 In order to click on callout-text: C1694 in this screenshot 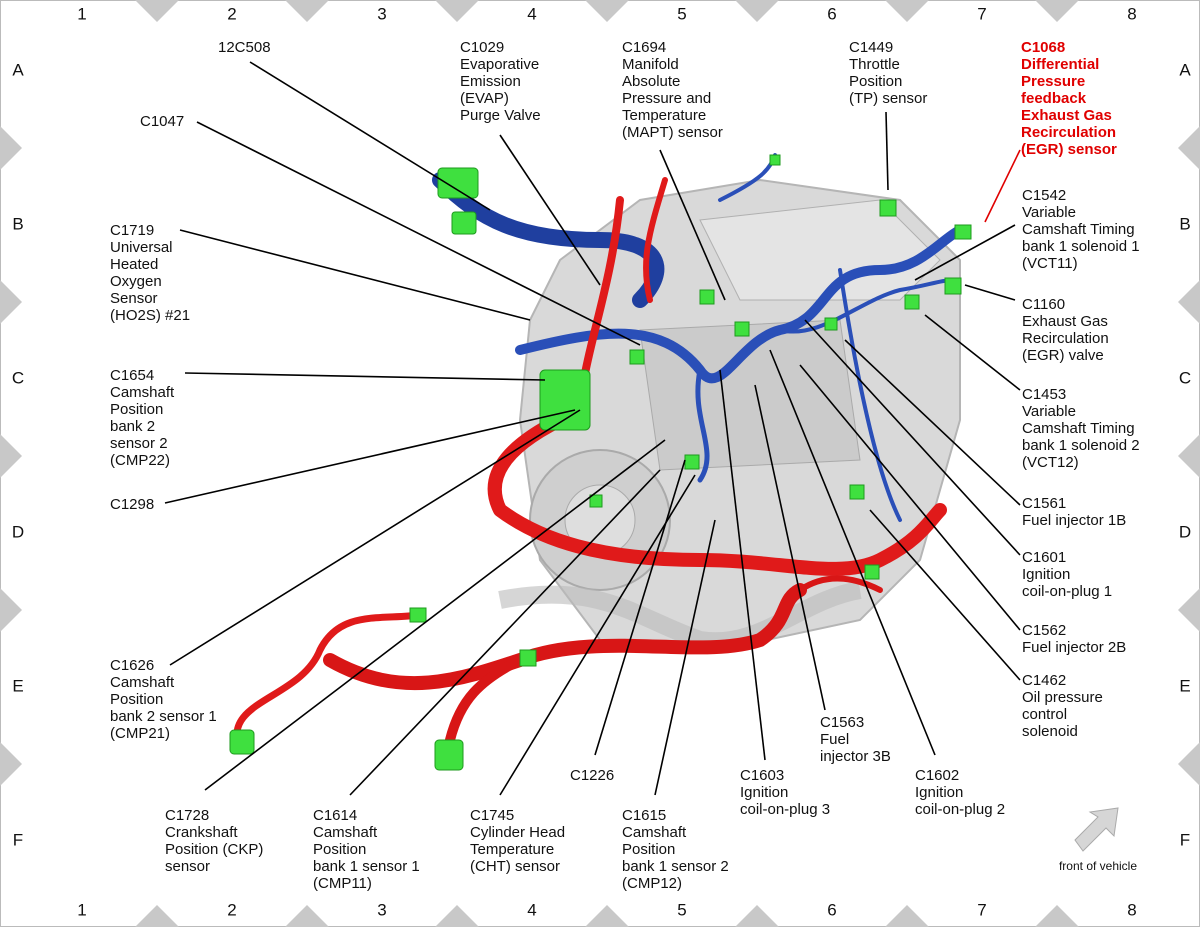, I will do `click(644, 47)`.